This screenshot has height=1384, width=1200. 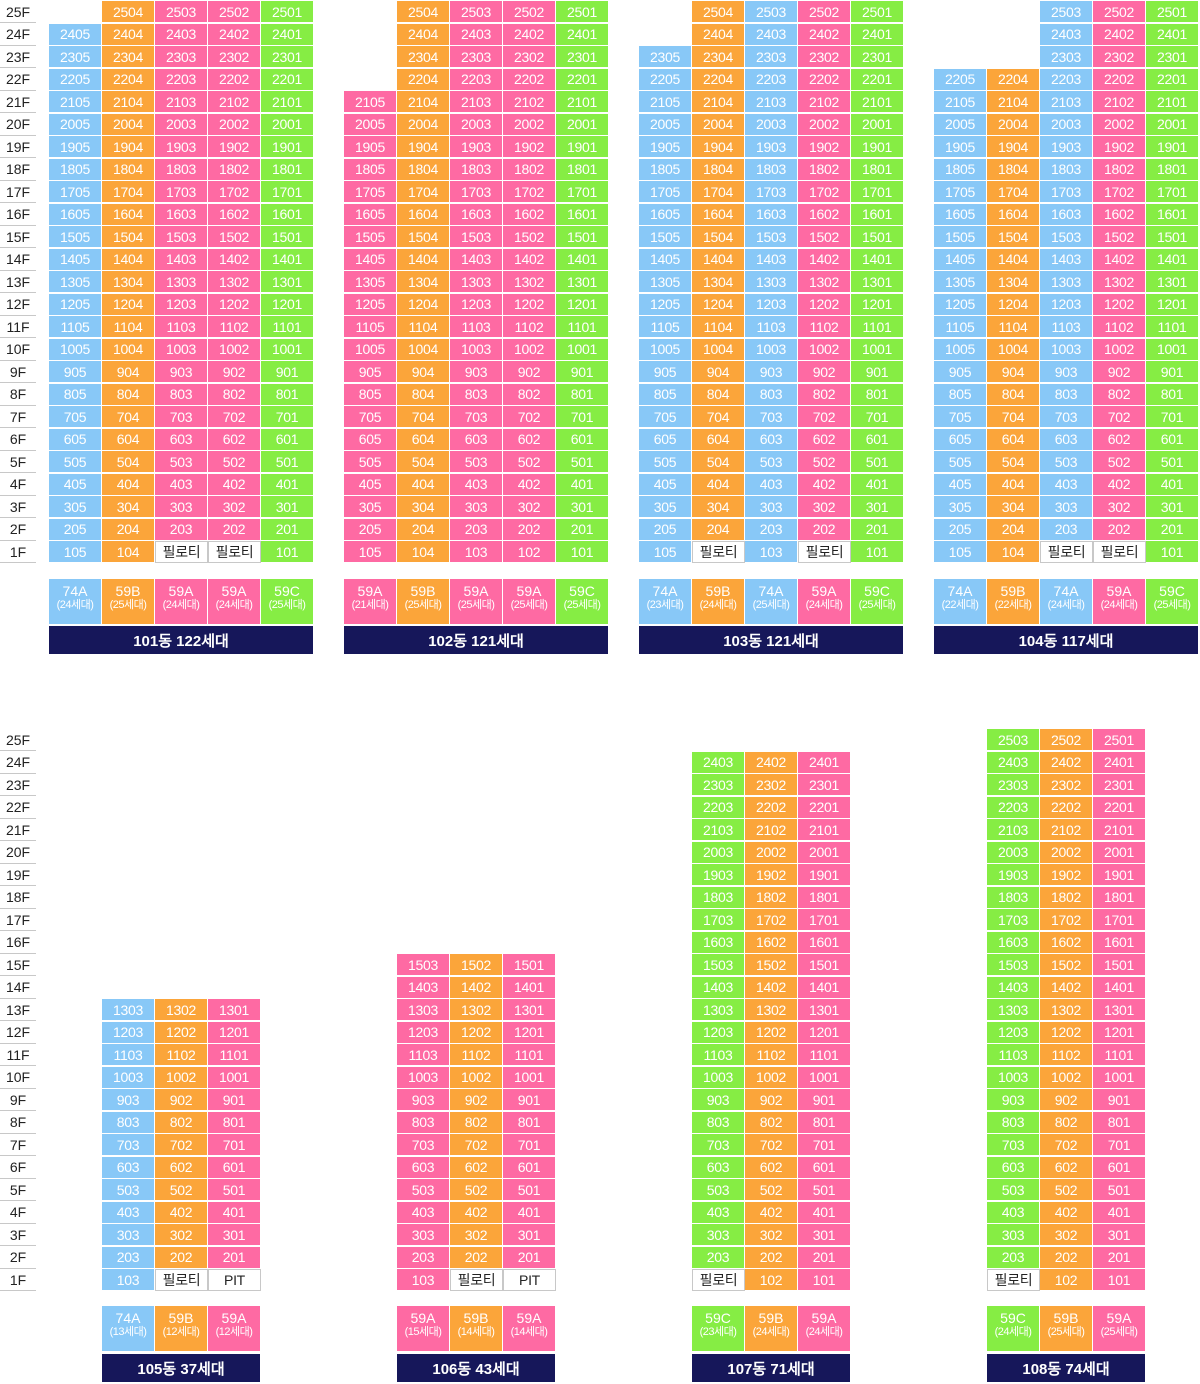 I want to click on unit-cell: 1104, so click(x=423, y=327).